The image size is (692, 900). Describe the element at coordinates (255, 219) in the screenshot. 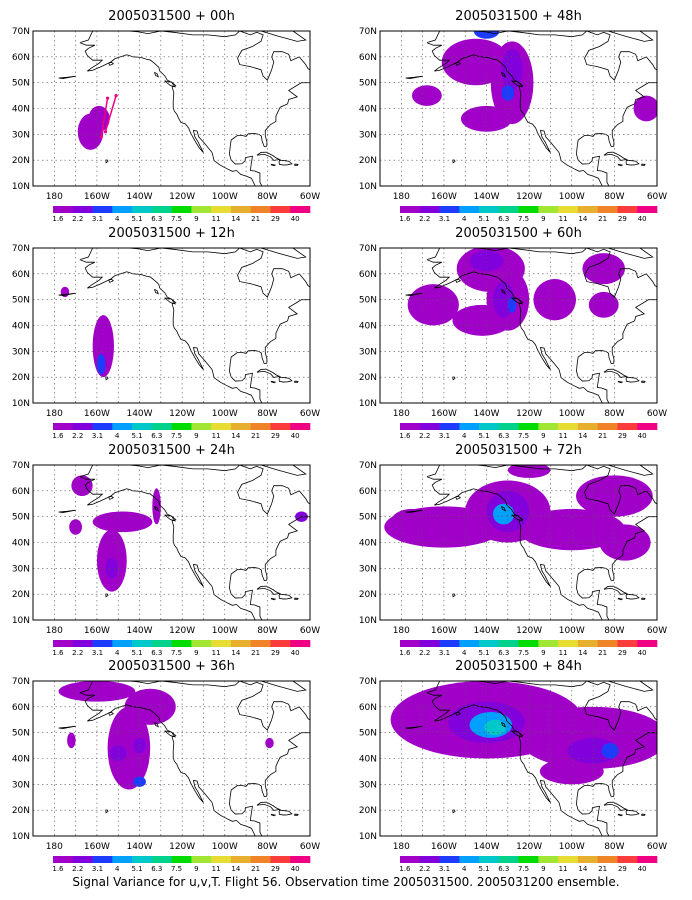

I see `colorbar-label: 21` at that location.